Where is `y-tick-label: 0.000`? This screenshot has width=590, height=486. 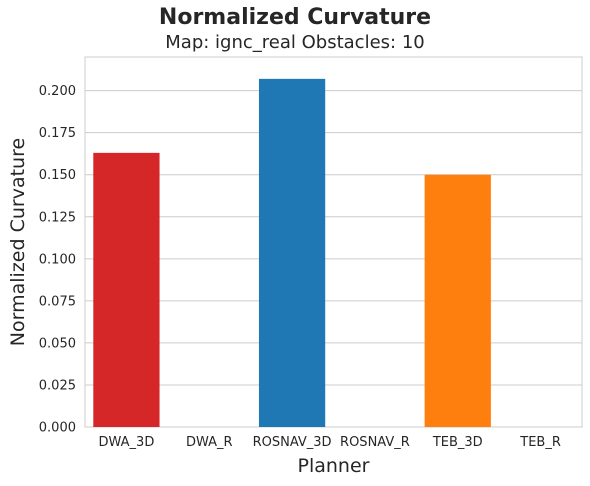
y-tick-label: 0.000 is located at coordinates (57, 428).